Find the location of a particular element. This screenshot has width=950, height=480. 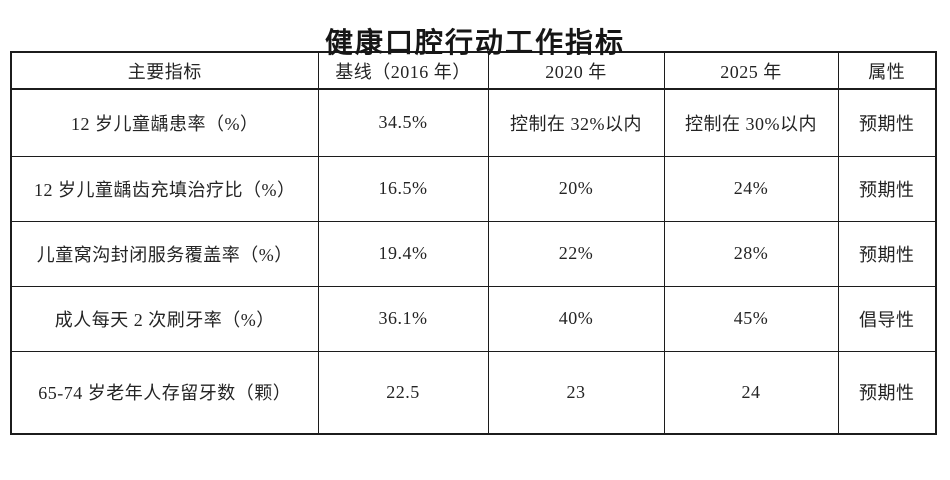

cell-target-2020: 22% is located at coordinates (576, 253).